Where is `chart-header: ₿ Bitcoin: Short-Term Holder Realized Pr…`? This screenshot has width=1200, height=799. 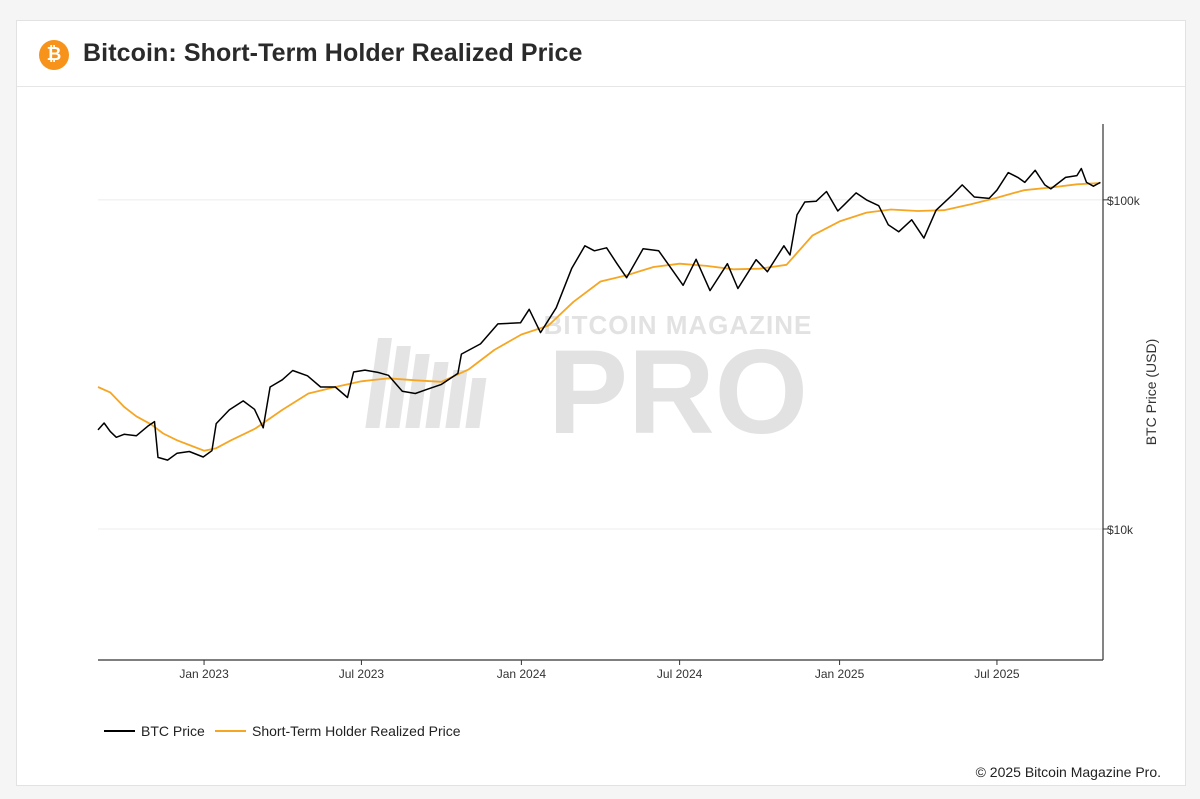 chart-header: ₿ Bitcoin: Short-Term Holder Realized Pr… is located at coordinates (601, 54).